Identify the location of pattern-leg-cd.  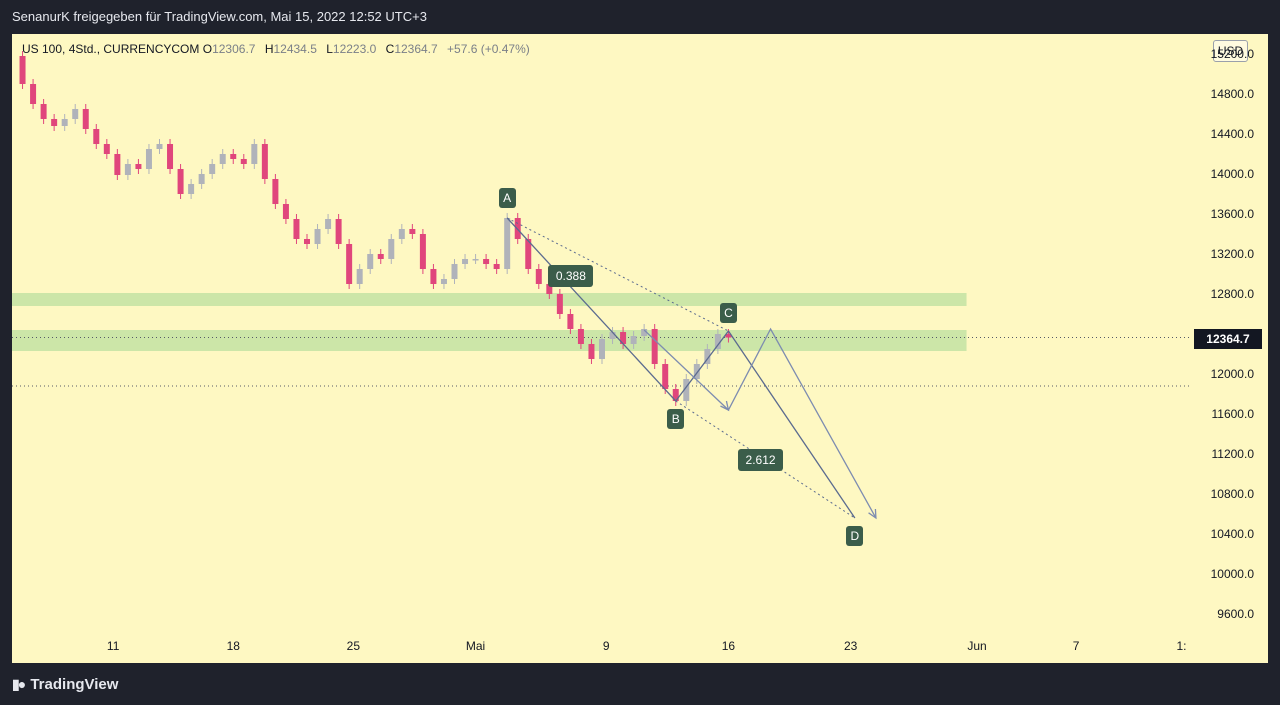
(791, 424).